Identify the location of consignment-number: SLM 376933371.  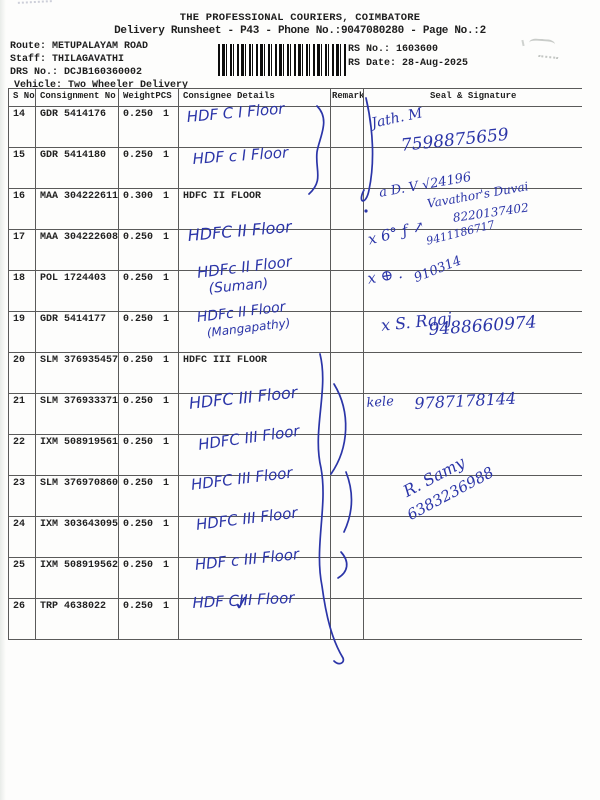
(77, 414).